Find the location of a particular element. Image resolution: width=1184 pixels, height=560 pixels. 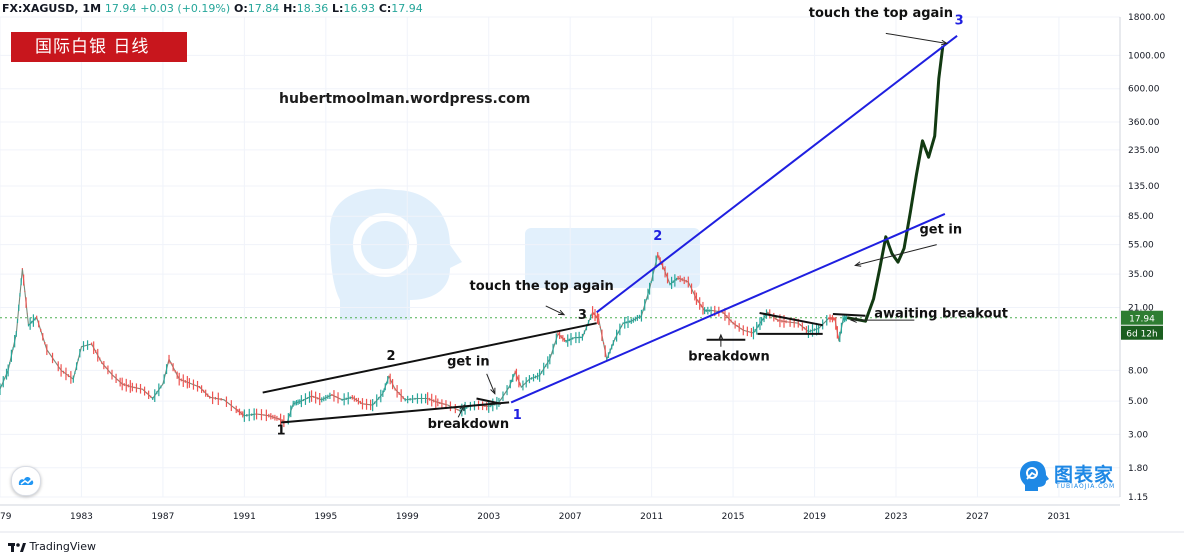

watermark-brand-block is located at coordinates (612, 258).